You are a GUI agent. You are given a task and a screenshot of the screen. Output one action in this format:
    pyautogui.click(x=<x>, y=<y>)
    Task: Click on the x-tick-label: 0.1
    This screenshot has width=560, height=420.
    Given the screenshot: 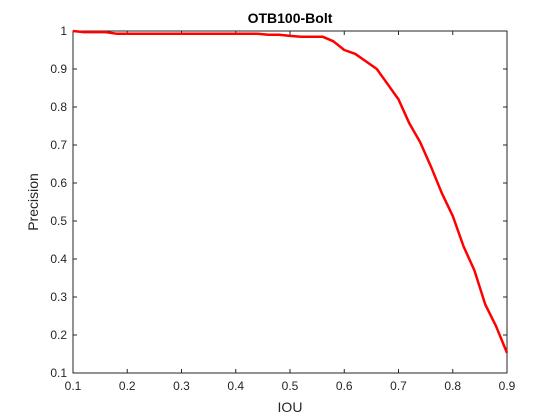 What is the action you would take?
    pyautogui.click(x=73, y=386)
    